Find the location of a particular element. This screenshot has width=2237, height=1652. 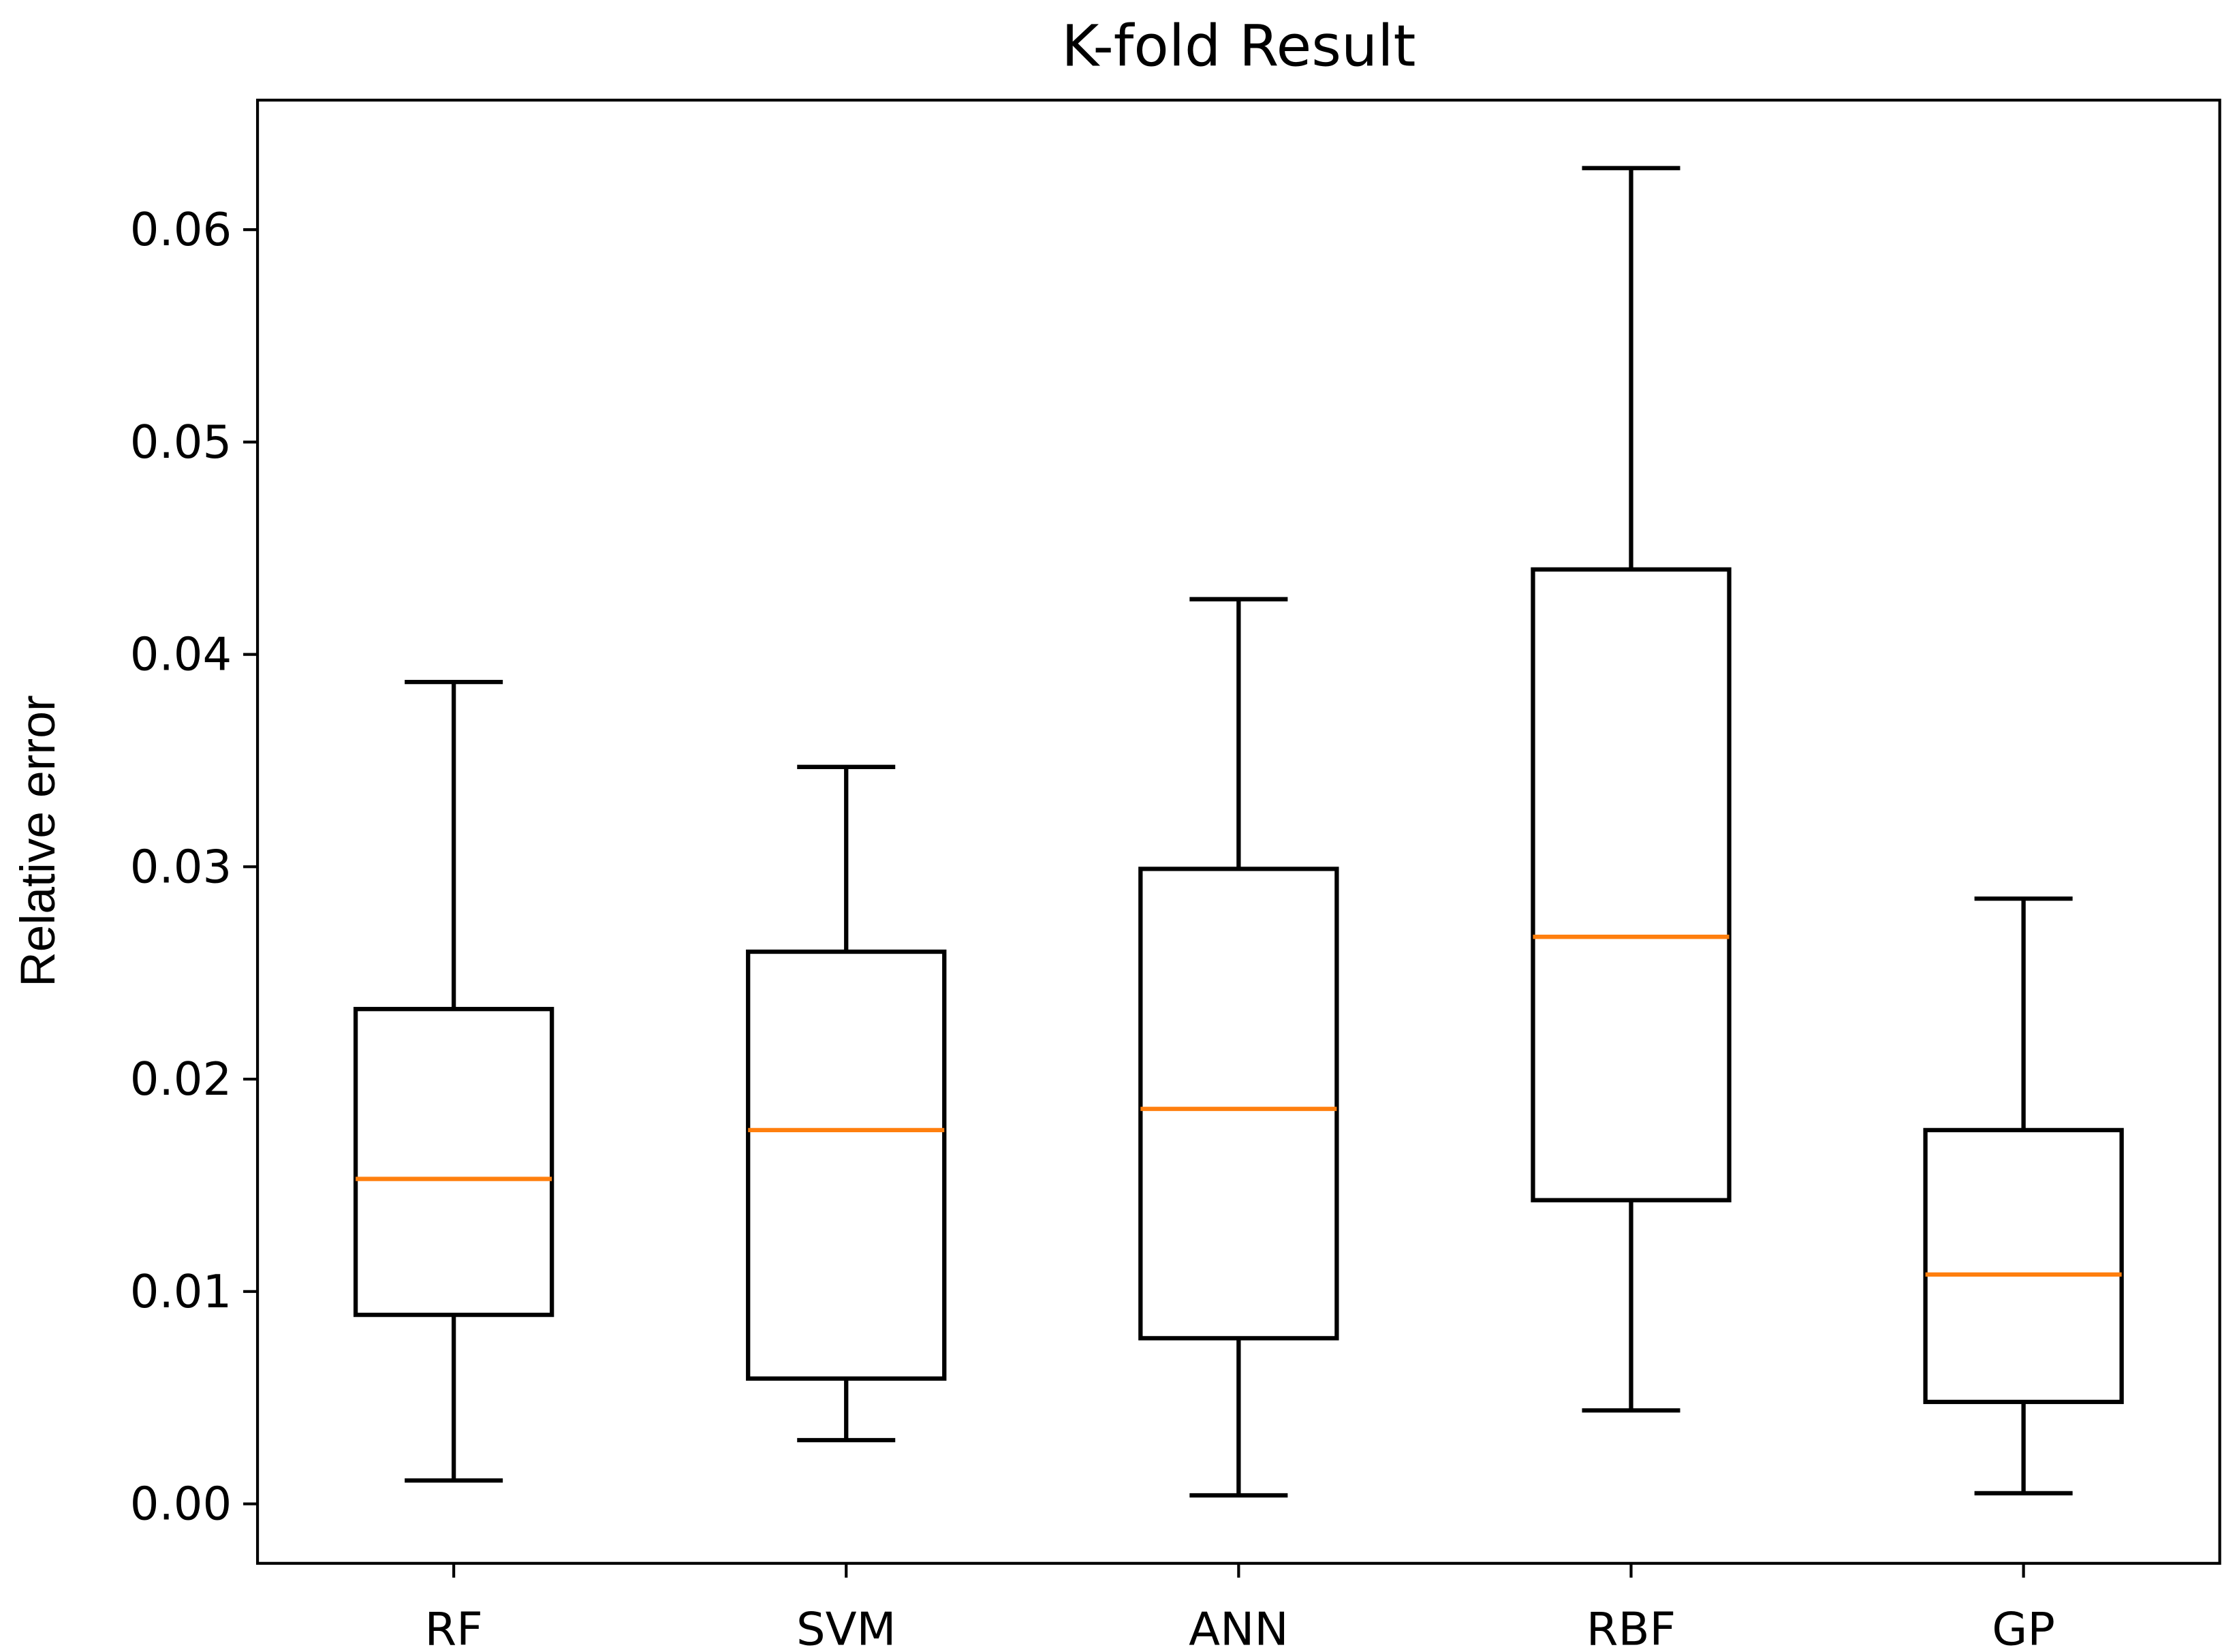

y-tick-label: 0.05 is located at coordinates (181, 442).